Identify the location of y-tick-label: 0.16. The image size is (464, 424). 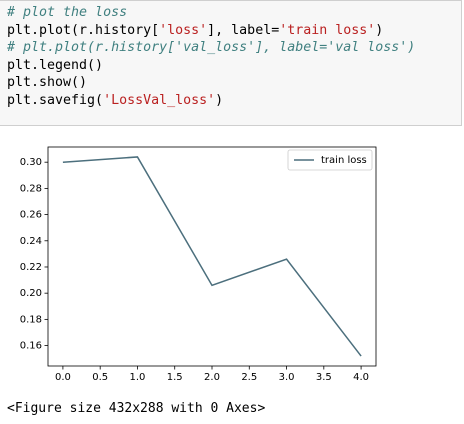
(31, 346).